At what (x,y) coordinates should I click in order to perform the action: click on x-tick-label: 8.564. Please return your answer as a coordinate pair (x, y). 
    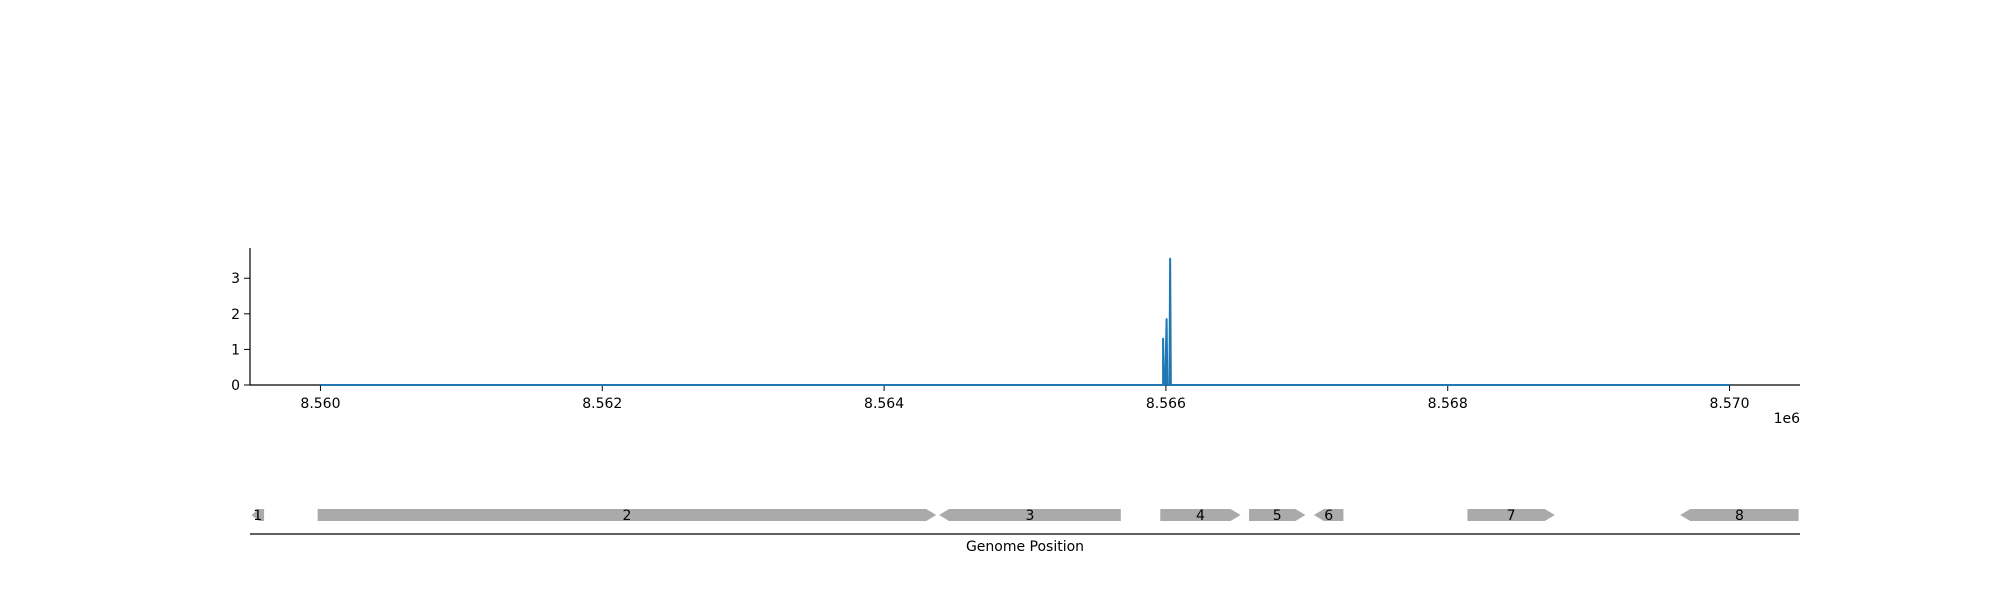
    Looking at the image, I should click on (884, 404).